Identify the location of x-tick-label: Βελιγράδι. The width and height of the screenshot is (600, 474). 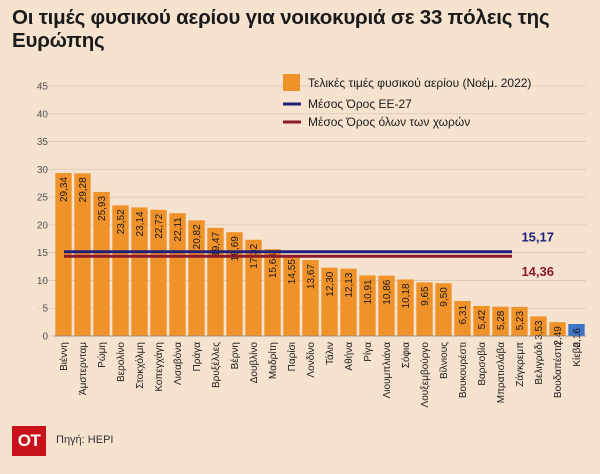
(539, 363).